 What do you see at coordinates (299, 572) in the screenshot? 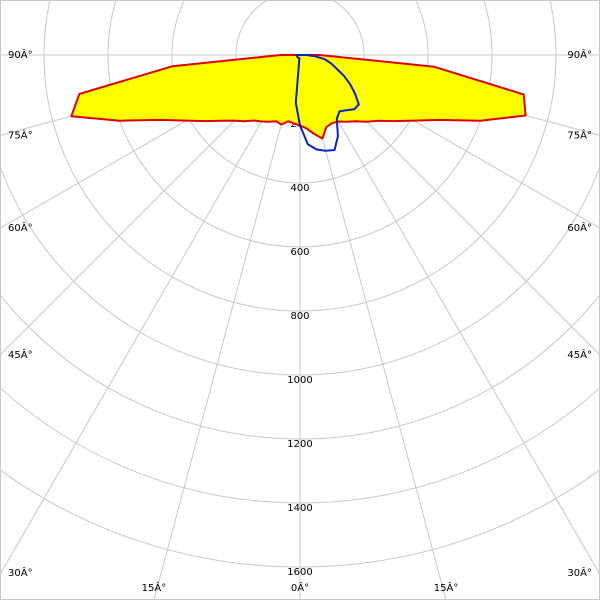
I see `radius-label: 1600` at bounding box center [299, 572].